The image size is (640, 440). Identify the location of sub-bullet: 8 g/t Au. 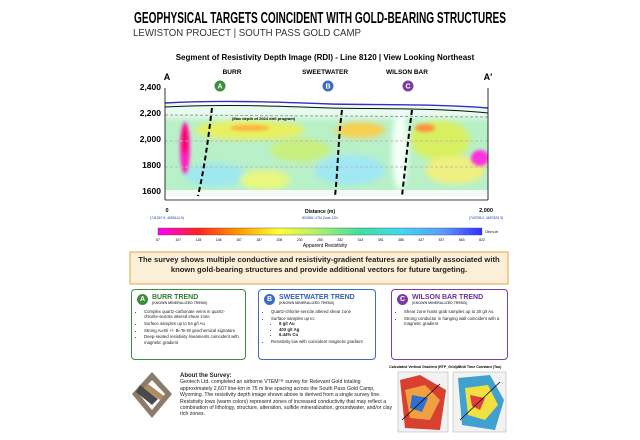
(324, 323).